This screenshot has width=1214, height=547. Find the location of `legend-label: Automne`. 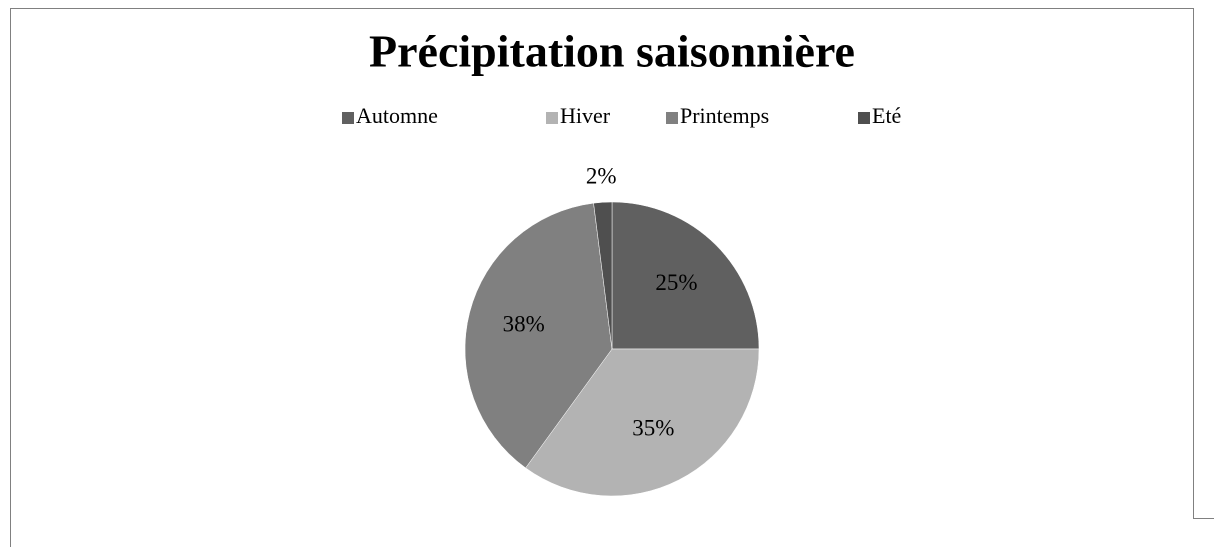

legend-label: Automne is located at coordinates (397, 115).